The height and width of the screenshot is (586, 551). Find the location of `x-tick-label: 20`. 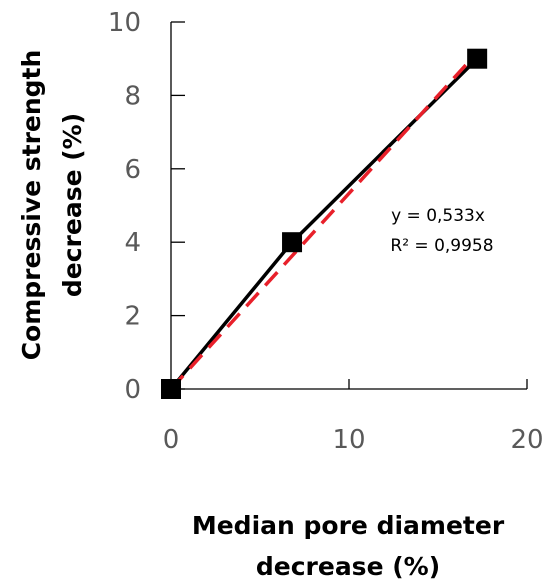

x-tick-label: 20 is located at coordinates (526, 440).